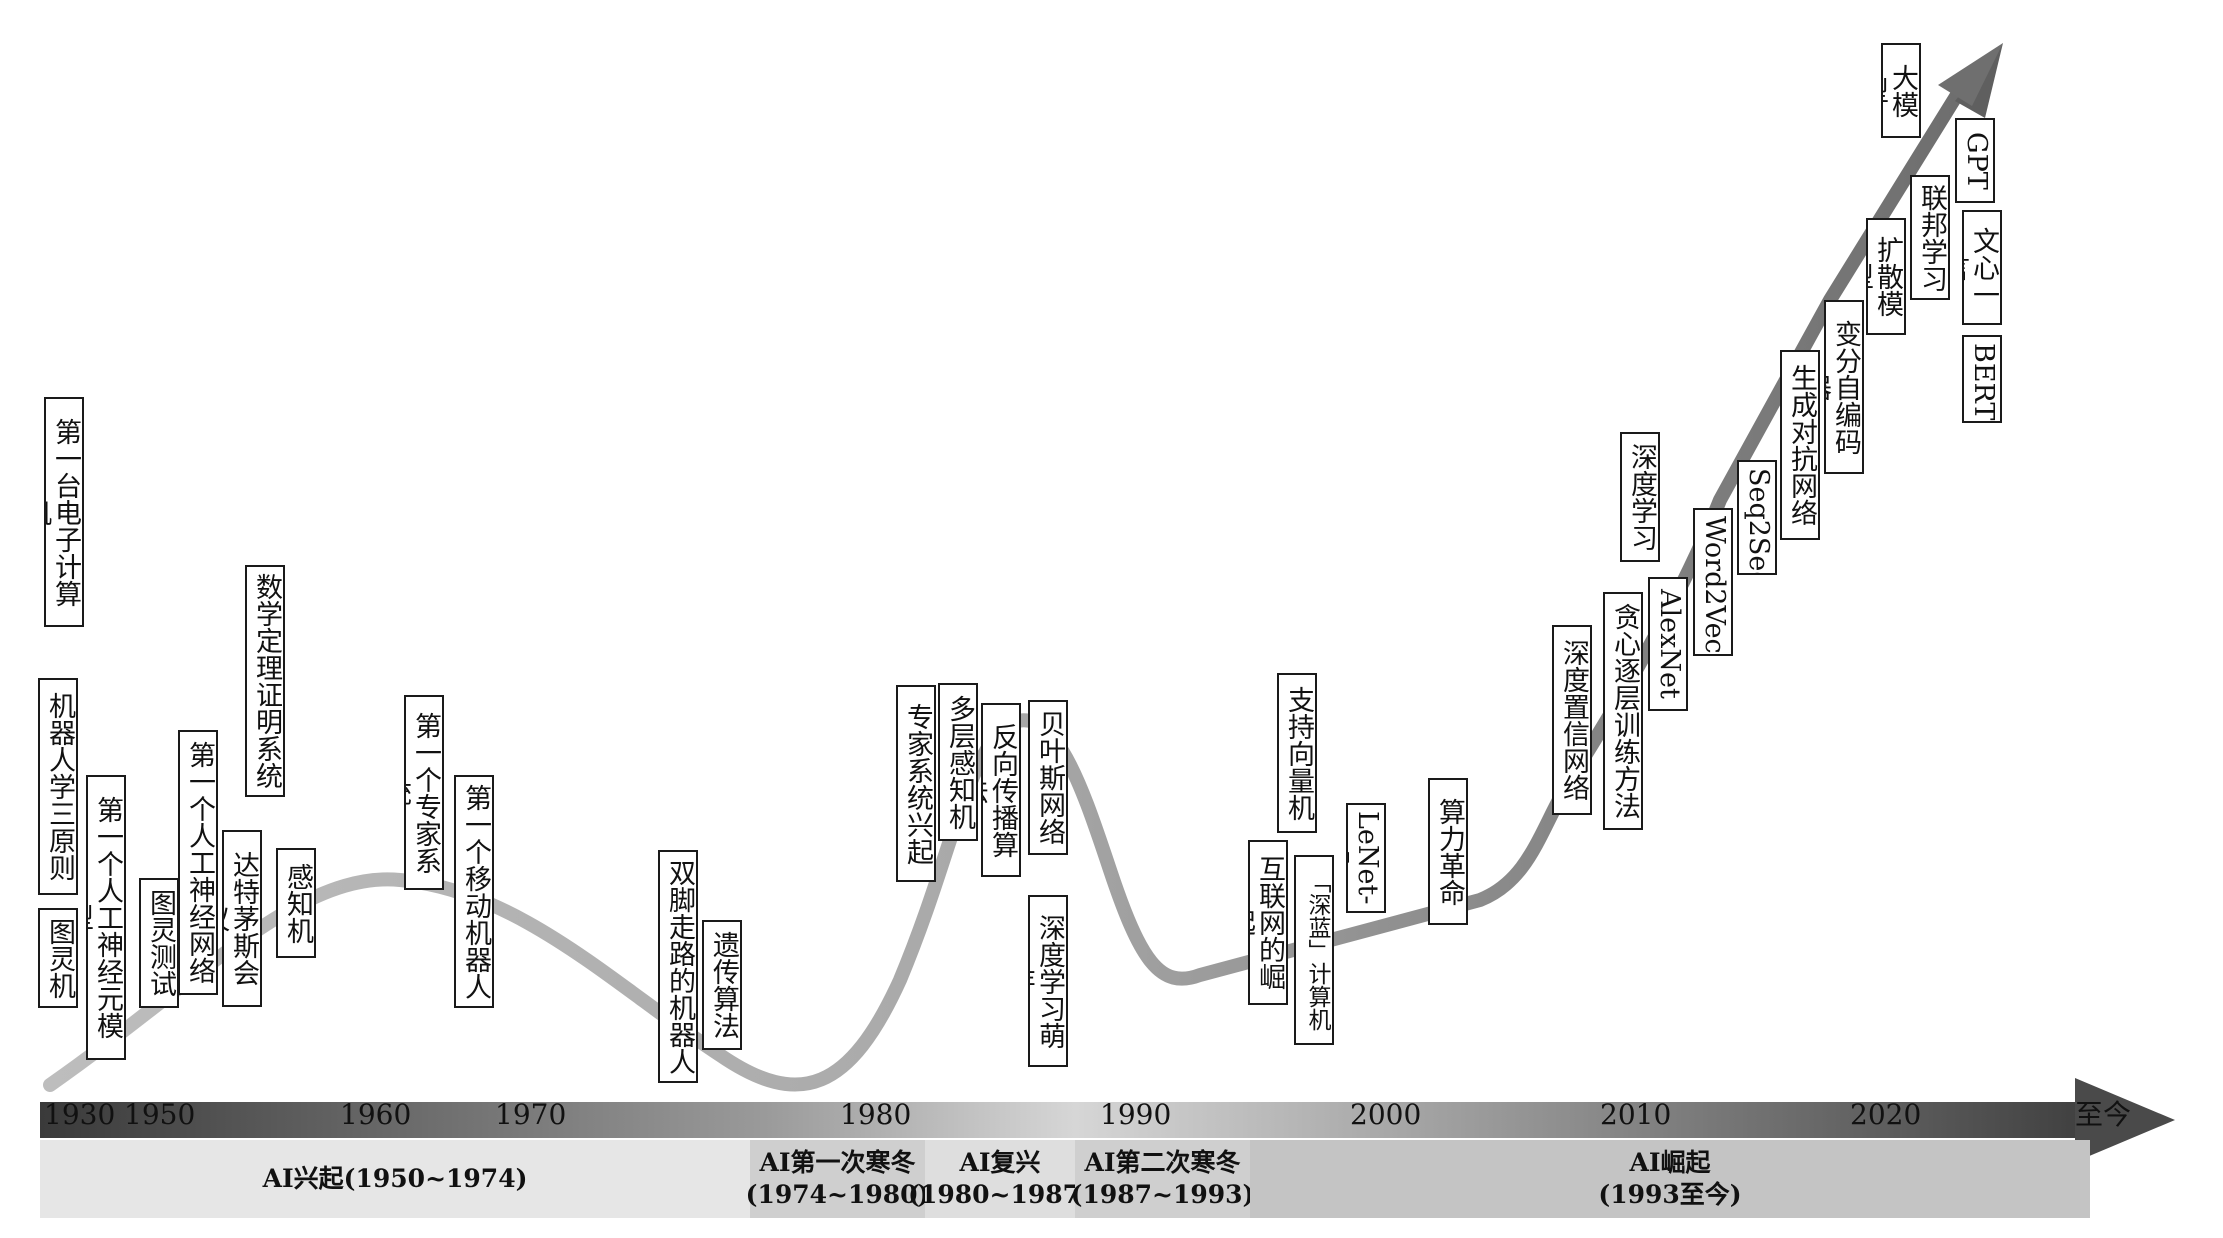  Describe the element at coordinates (1930, 237) in the screenshot. I see `event-box: 联邦学习` at that location.